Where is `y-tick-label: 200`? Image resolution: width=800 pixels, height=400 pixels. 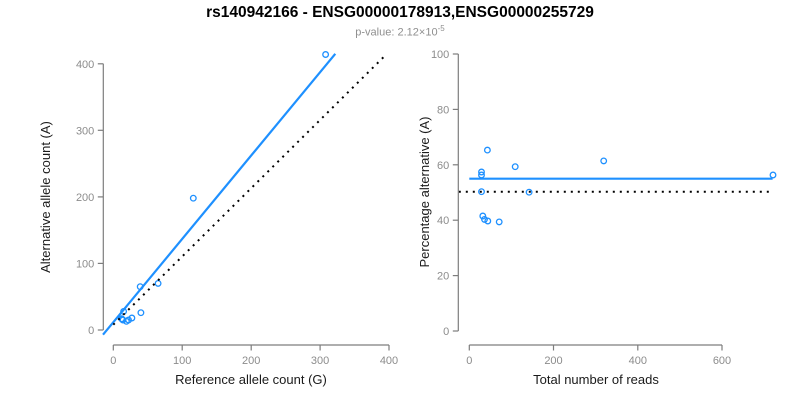
y-tick-label: 200 is located at coordinates (85, 198).